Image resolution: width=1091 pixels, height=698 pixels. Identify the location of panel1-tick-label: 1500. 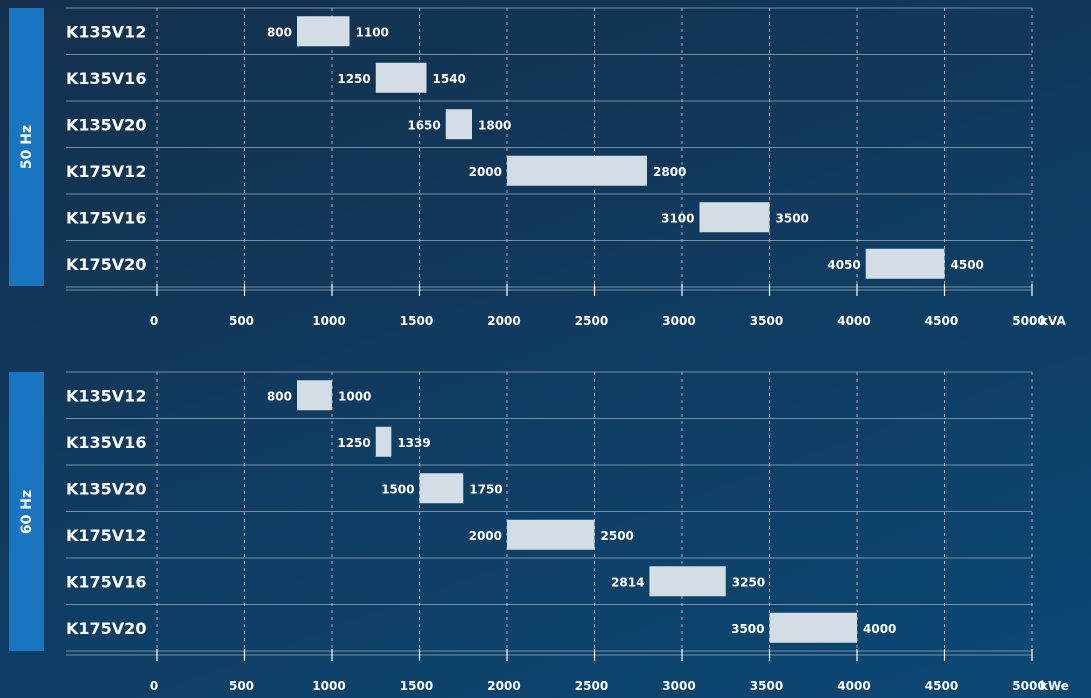
(416, 321).